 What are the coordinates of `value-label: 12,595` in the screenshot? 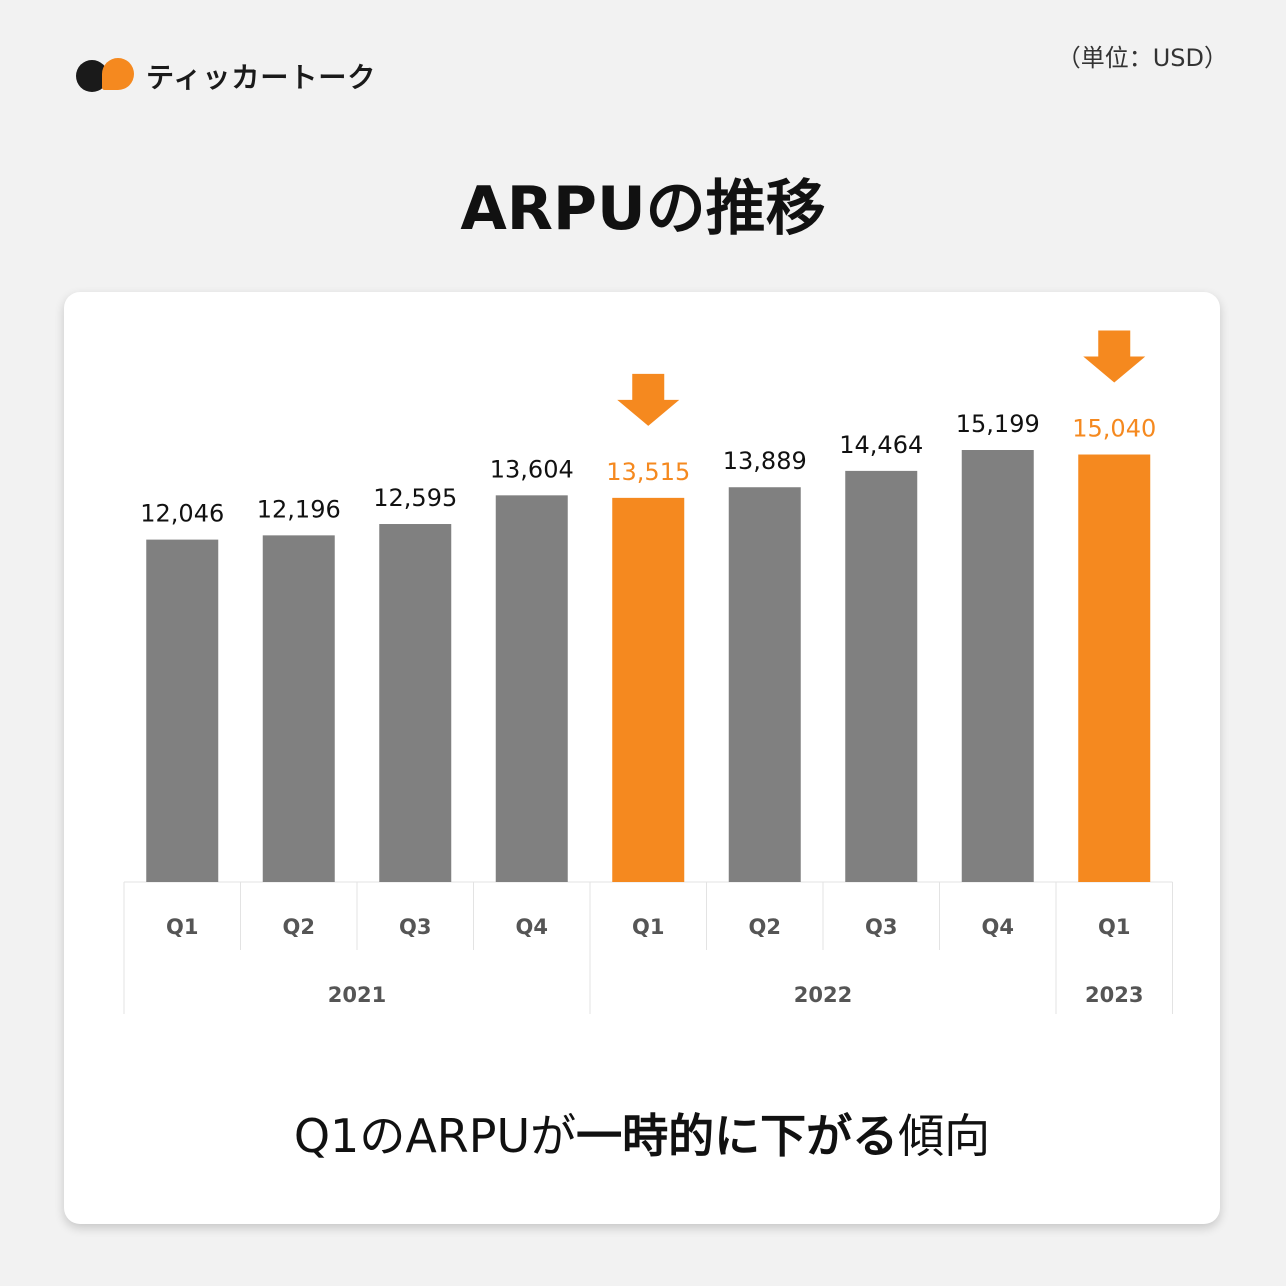 It's located at (415, 498).